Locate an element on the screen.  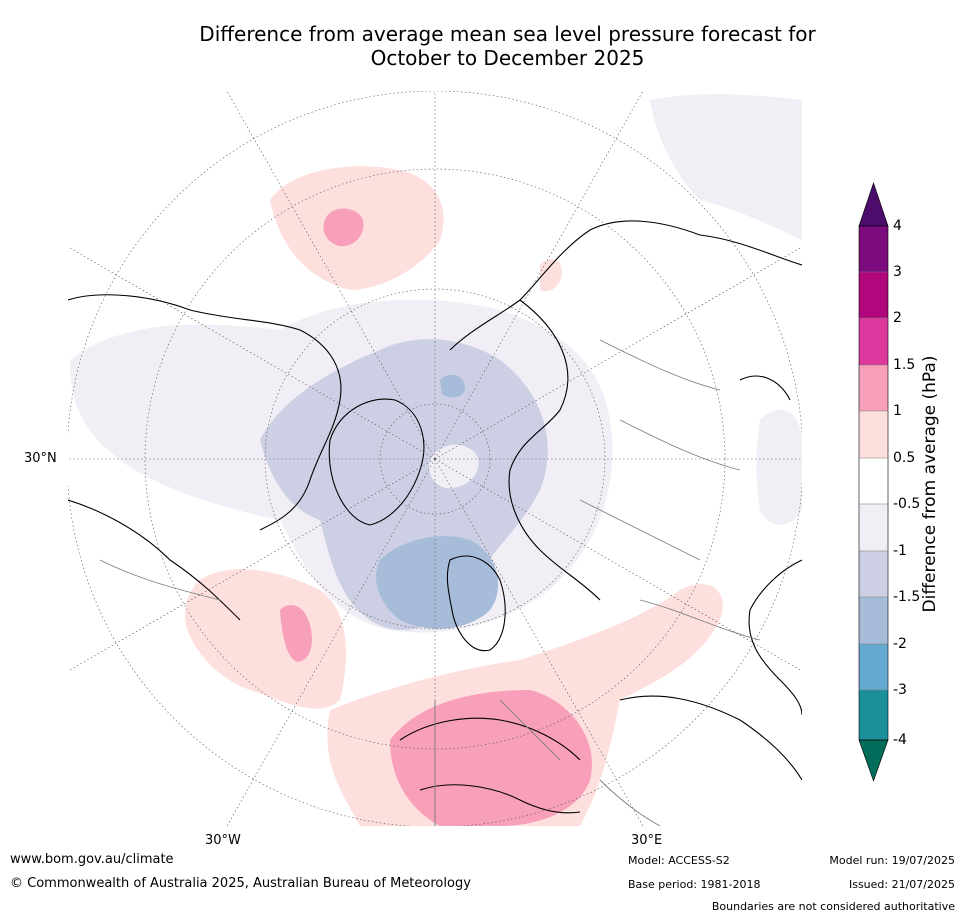
lon-label-30e: 30°E is located at coordinates (647, 840).